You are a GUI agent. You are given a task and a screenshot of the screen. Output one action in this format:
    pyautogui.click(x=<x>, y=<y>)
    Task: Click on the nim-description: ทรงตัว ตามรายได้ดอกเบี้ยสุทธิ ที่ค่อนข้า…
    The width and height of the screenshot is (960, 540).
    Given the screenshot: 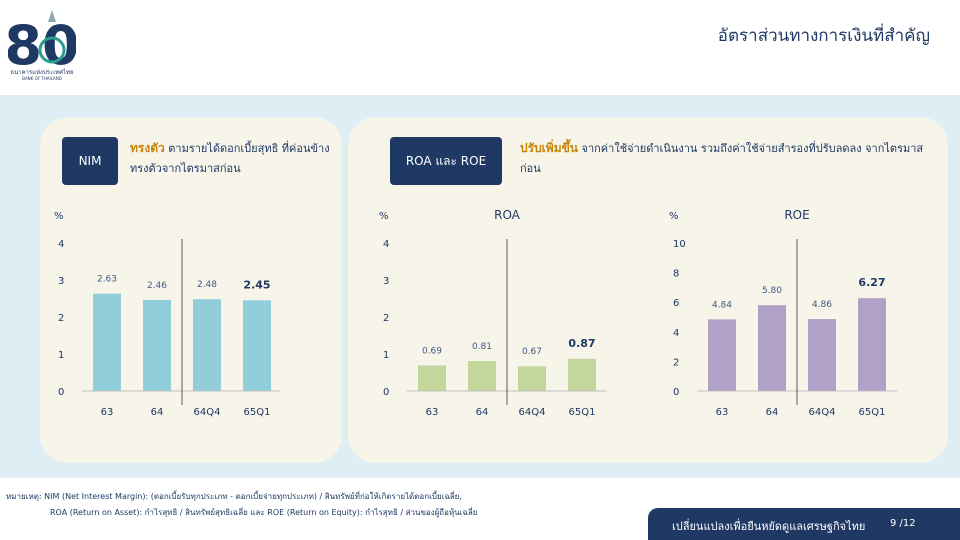 What is the action you would take?
    pyautogui.click(x=230, y=158)
    